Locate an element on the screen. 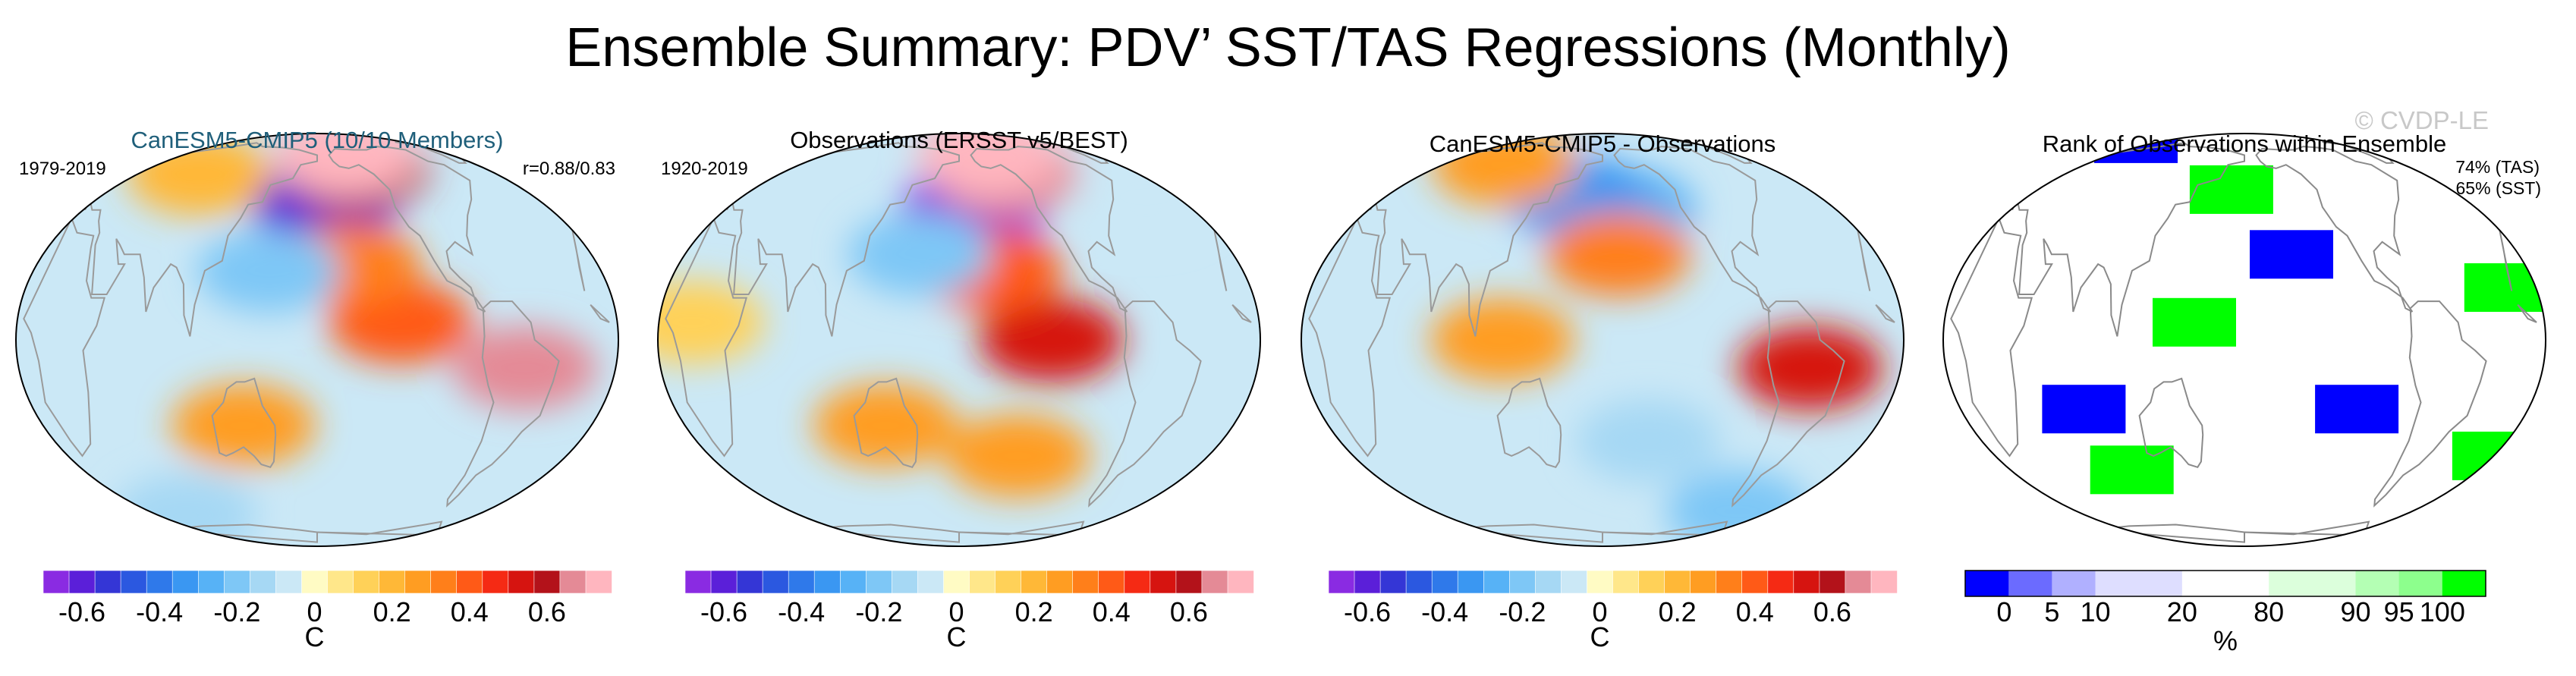  colorbar-1: -0.6 -0.4 -0.2 0 0.2 0.4 0.6 C is located at coordinates (327, 611).